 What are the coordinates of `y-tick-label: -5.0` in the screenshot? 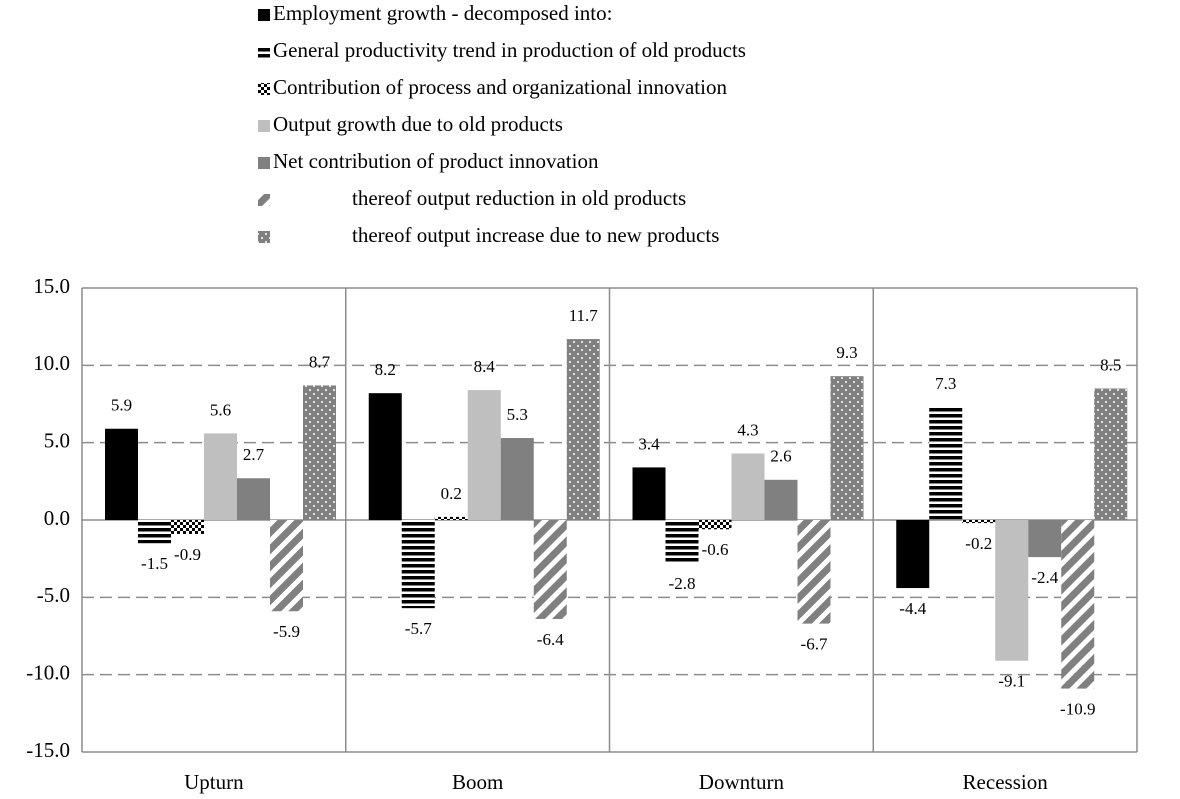 It's located at (53, 595).